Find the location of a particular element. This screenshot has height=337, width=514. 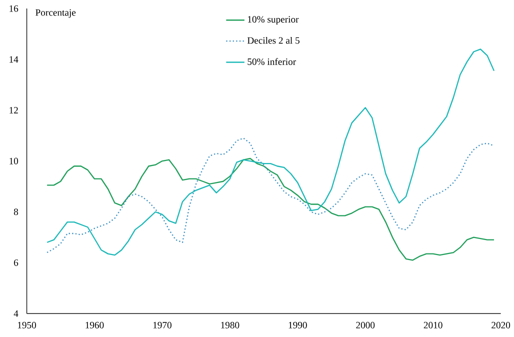

y-tick-label: 12 is located at coordinates (14, 110).